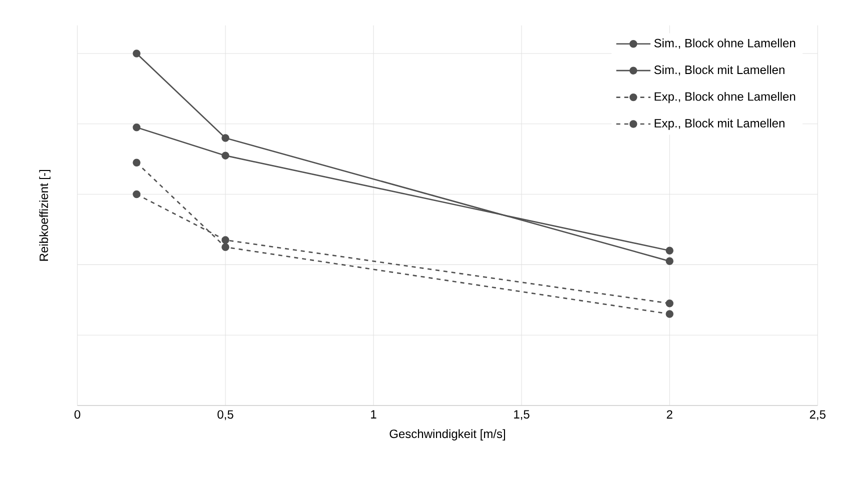 This screenshot has height=479, width=847. What do you see at coordinates (44, 215) in the screenshot?
I see `y-axis-title: Reibkoeffizient [-]` at bounding box center [44, 215].